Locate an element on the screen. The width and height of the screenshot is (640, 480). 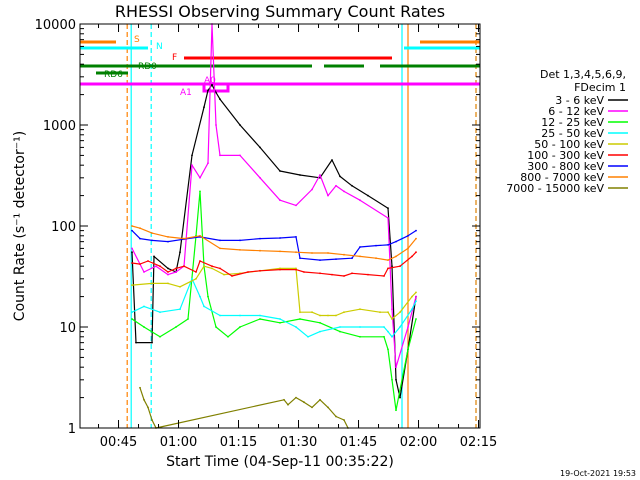
y-tick-label-3: 1000 is located at coordinates (59, 126).